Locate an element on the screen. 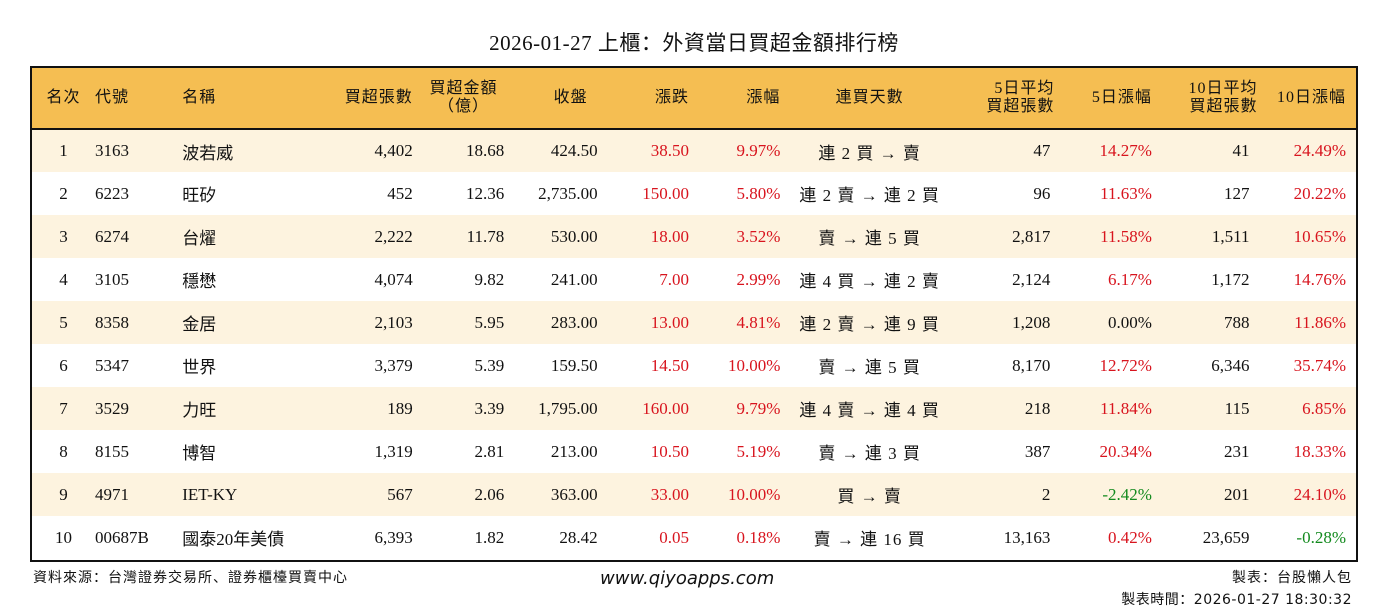  cell-name: 穩懋 is located at coordinates (199, 281).